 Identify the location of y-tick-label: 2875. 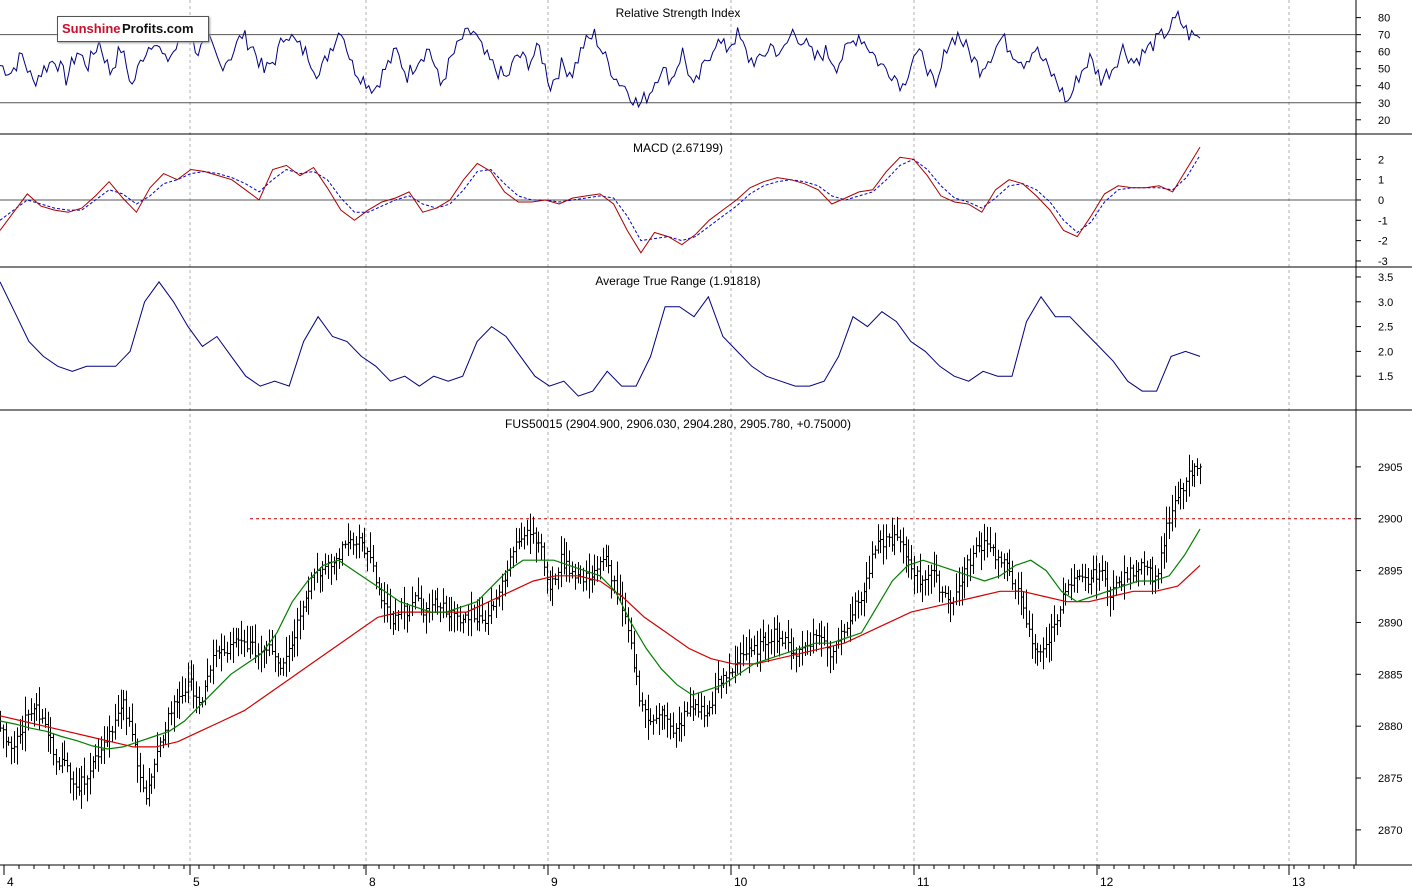
(1390, 779).